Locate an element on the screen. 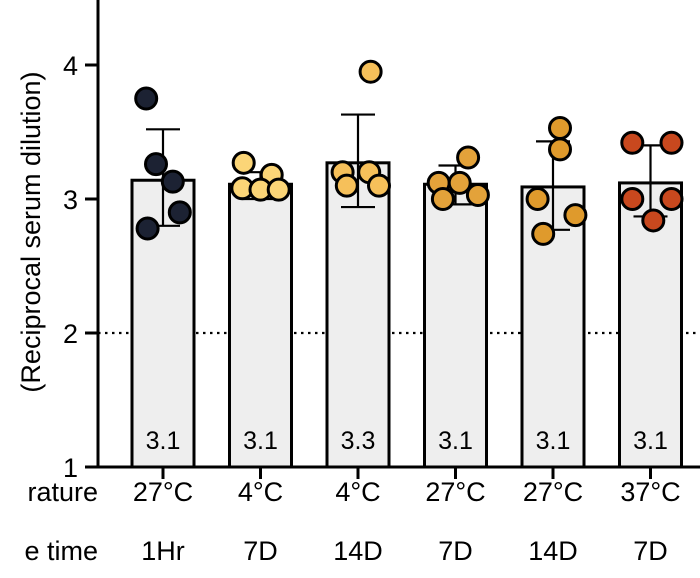 This screenshot has height=578, width=700. row-label-storage-time: e time is located at coordinates (61, 551).